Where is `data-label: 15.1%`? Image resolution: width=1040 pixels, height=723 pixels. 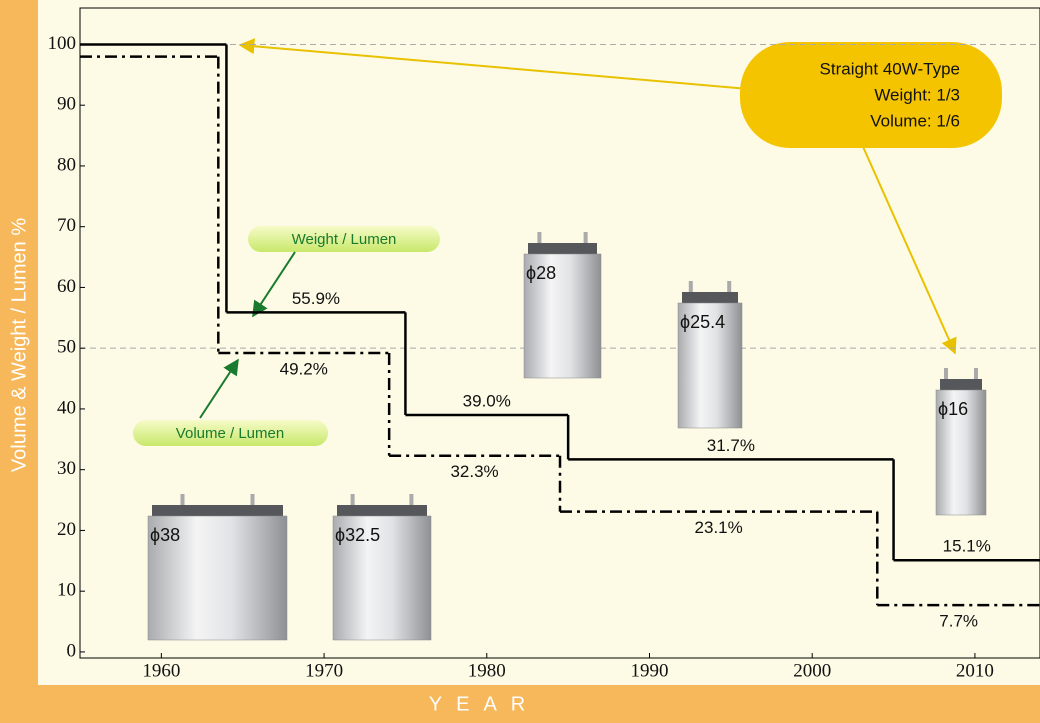
data-label: 15.1% is located at coordinates (967, 546).